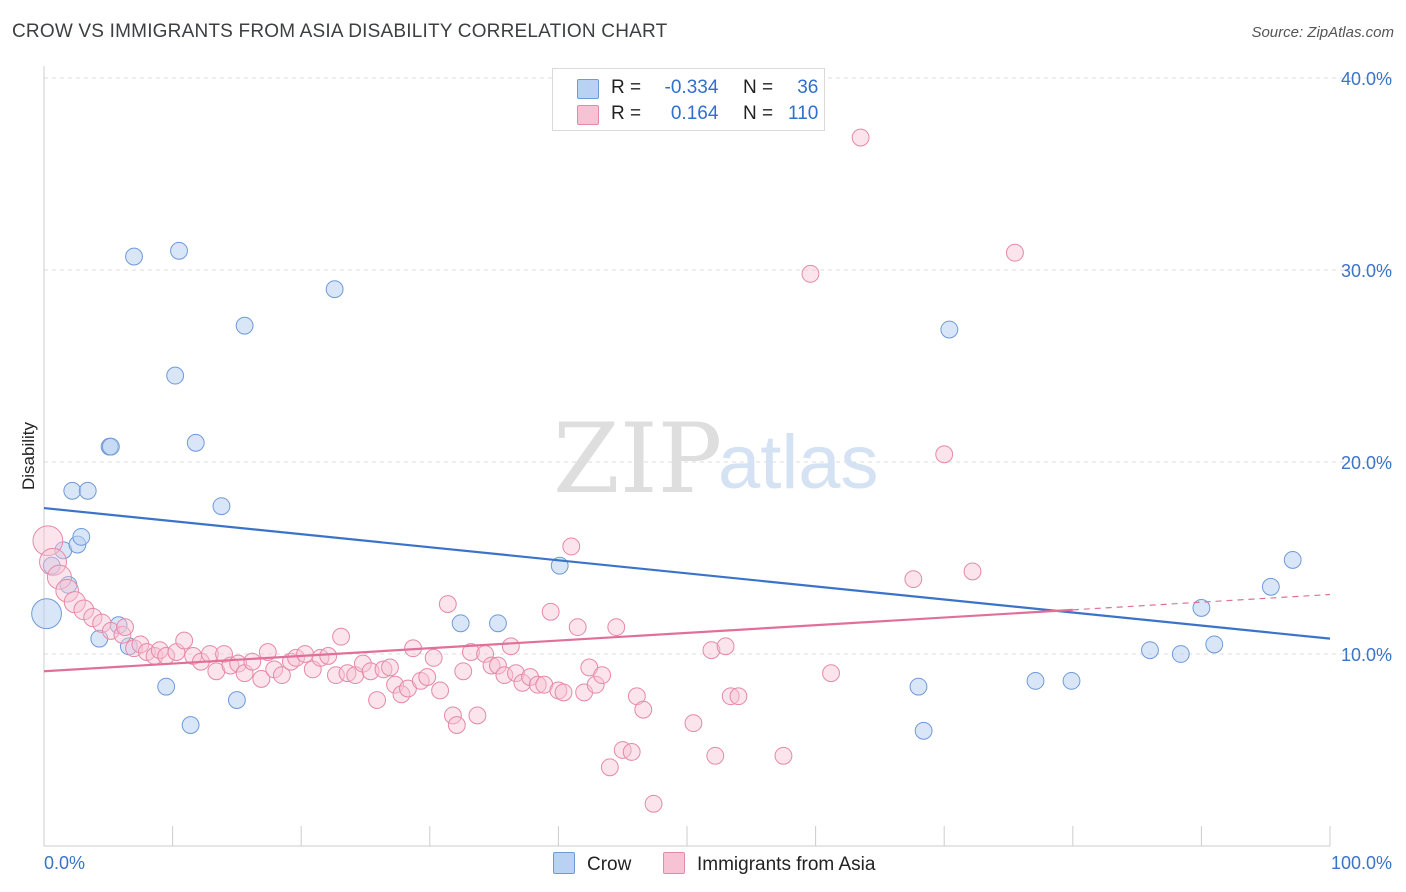 Image resolution: width=1406 pixels, height=892 pixels. Describe the element at coordinates (588, 115) in the screenshot. I see `legend-swatch-asia` at that location.